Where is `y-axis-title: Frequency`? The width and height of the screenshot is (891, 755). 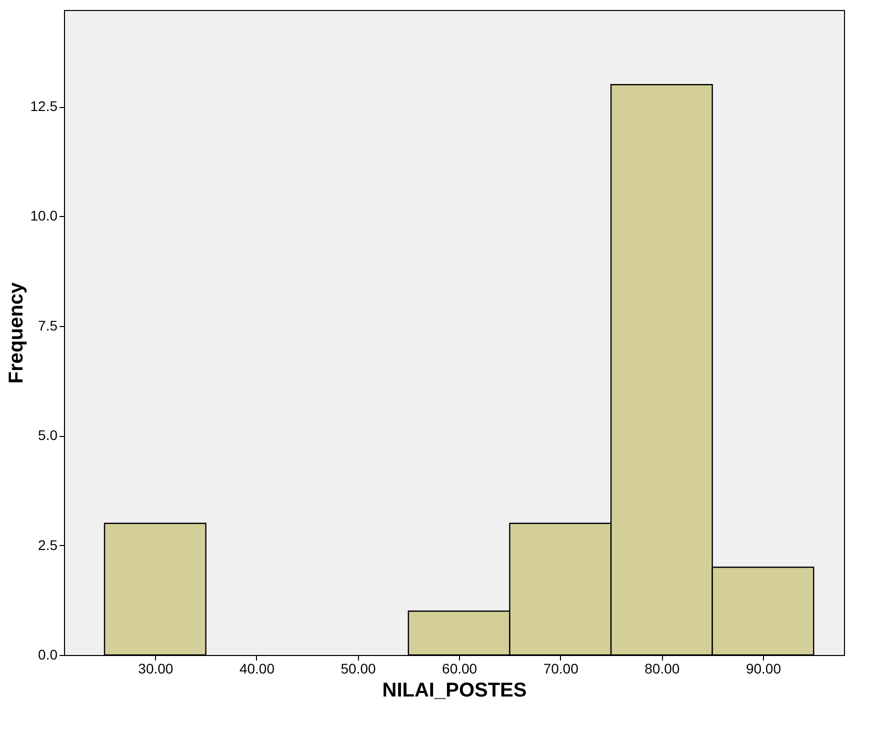 y-axis-title: Frequency is located at coordinates (16, 333).